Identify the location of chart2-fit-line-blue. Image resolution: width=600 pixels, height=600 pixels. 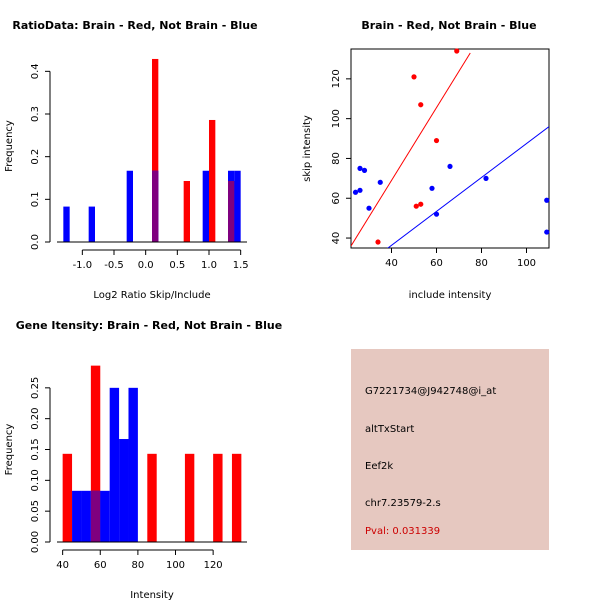
(468, 187).